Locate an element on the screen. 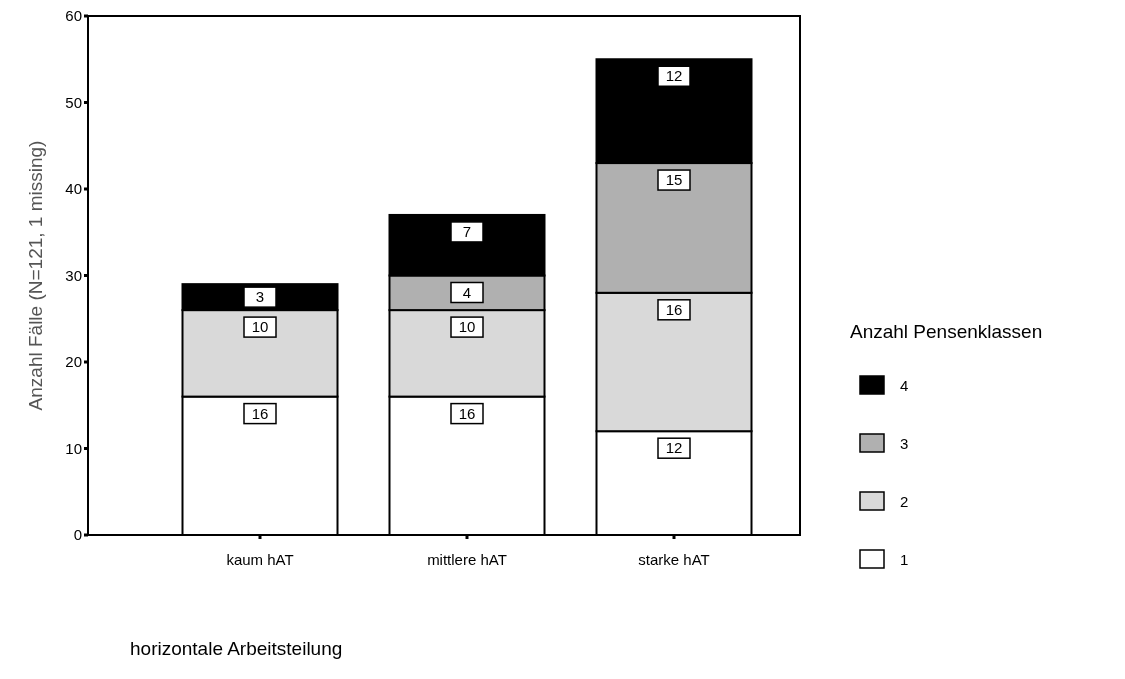  y-tick-label: 40 is located at coordinates (73, 188).